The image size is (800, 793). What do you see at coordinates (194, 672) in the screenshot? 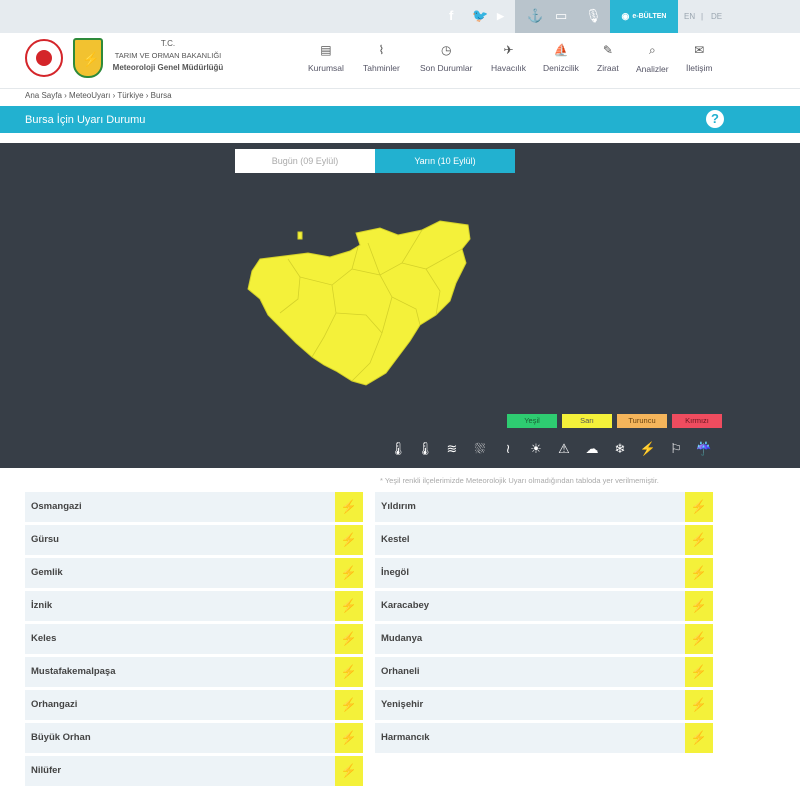
I see `district-row: Mustafakemalpaşa ⚡` at bounding box center [194, 672].